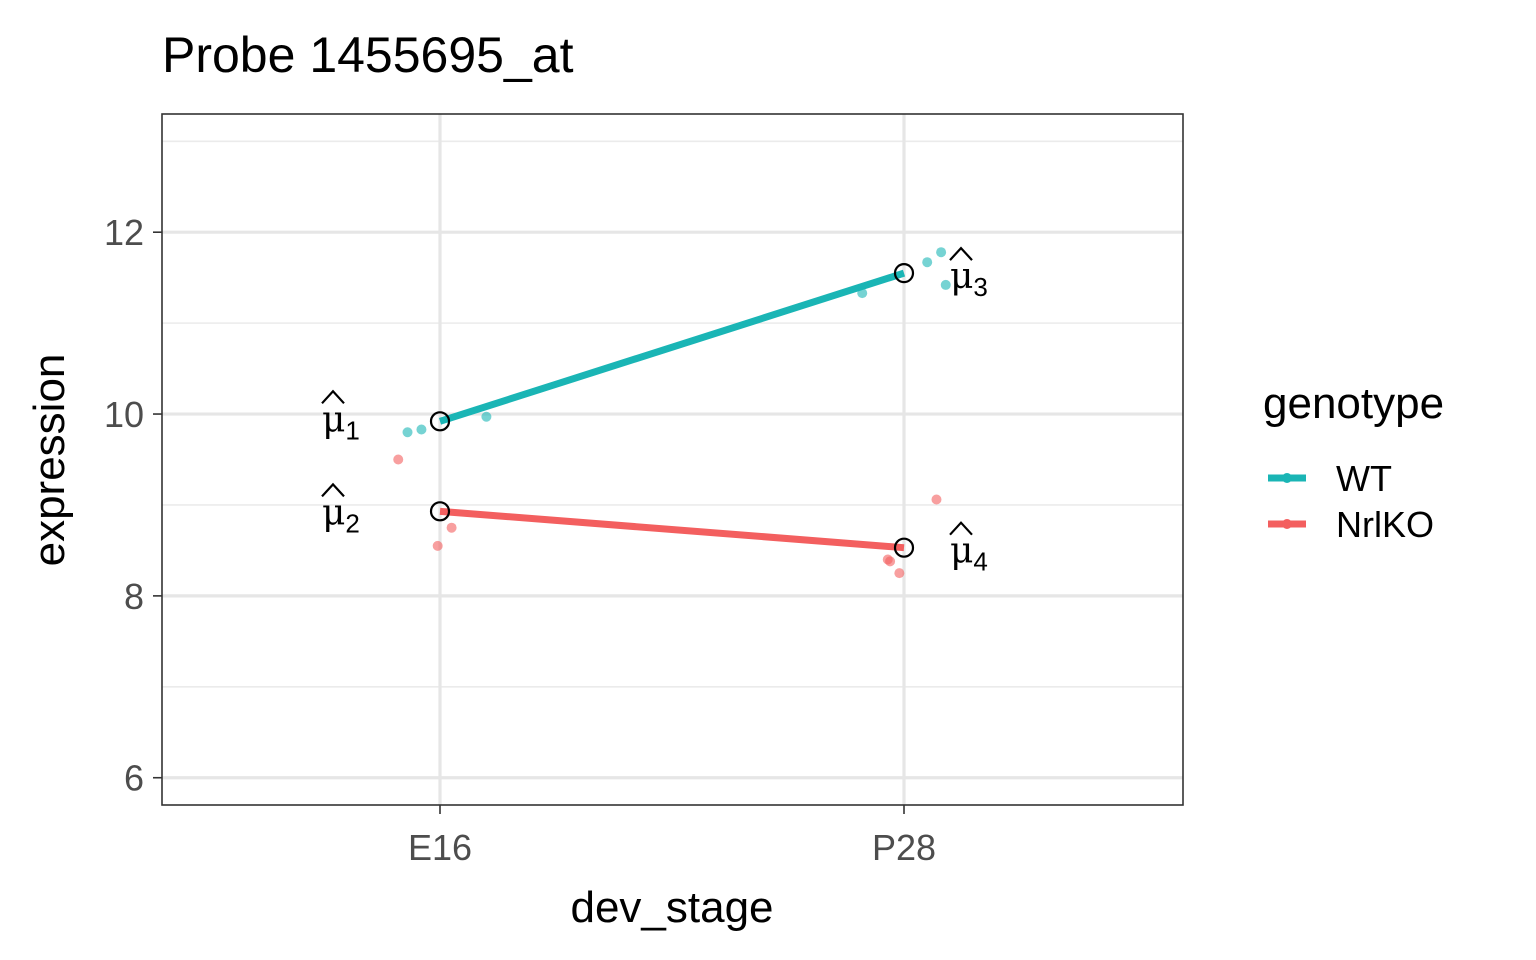 The height and width of the screenshot is (960, 1536). What do you see at coordinates (671, 907) in the screenshot?
I see `x-axis-title: dev_stage` at bounding box center [671, 907].